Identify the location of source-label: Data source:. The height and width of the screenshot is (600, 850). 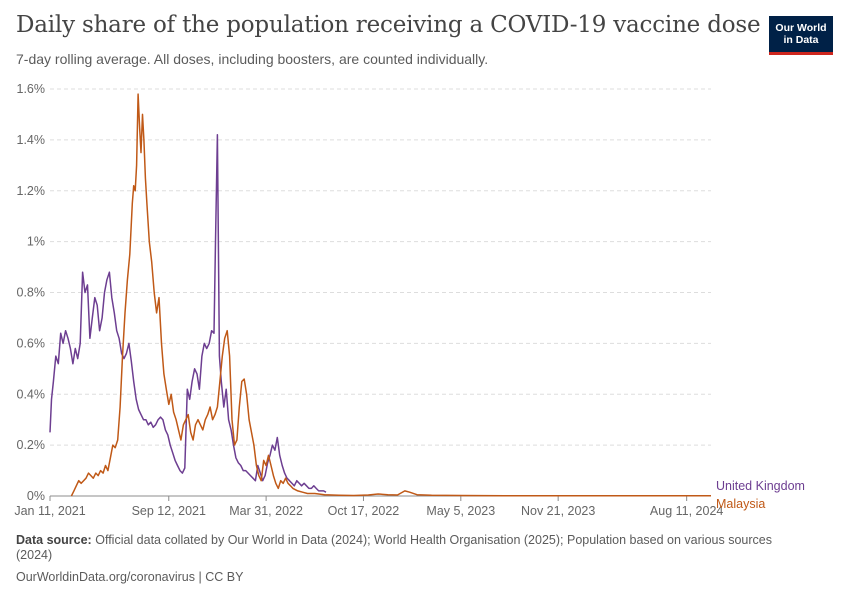
(54, 540).